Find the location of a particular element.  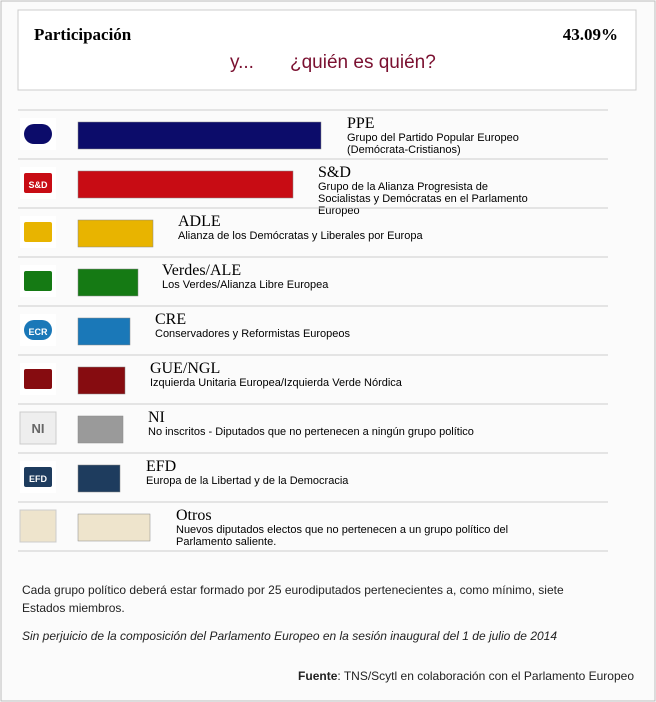

logo-text: S&D is located at coordinates (38, 185).